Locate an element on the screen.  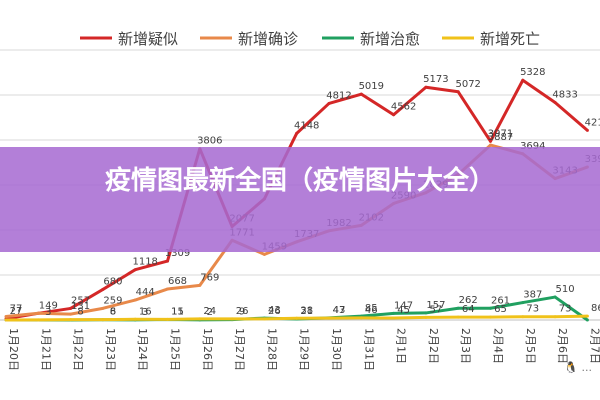
data-label: 680 is located at coordinates (112, 281).